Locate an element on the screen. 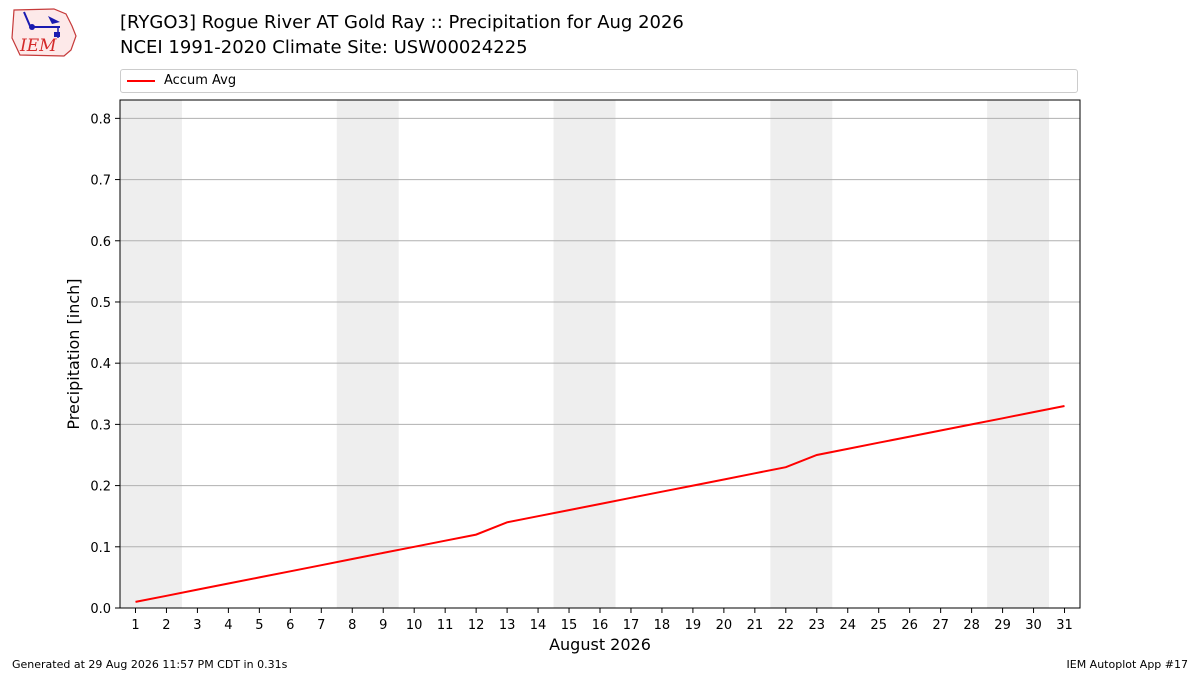 The width and height of the screenshot is (1200, 675). legend: Accum Avg is located at coordinates (599, 81).